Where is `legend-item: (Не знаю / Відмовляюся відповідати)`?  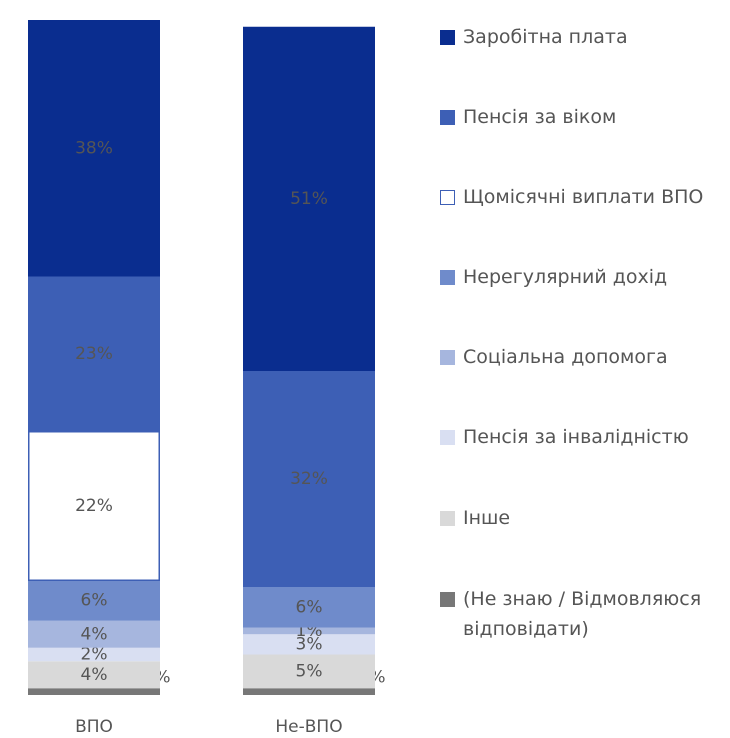
legend-item: (Не знаю / Відмовляюся відповідати) is located at coordinates (582, 614).